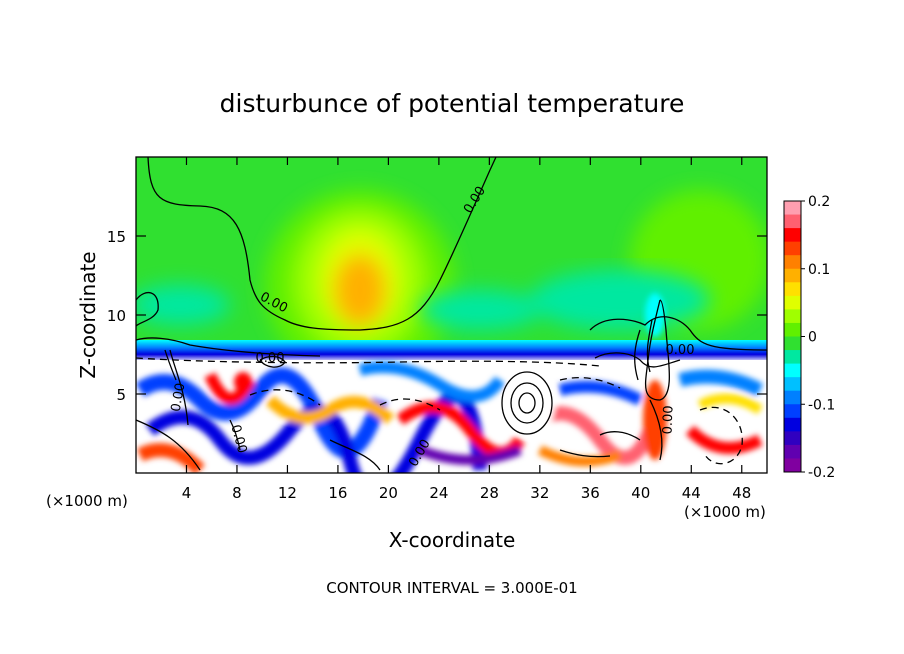 The height and width of the screenshot is (654, 904). Describe the element at coordinates (821, 405) in the screenshot. I see `colorbar-tick-label: -0.1` at that location.